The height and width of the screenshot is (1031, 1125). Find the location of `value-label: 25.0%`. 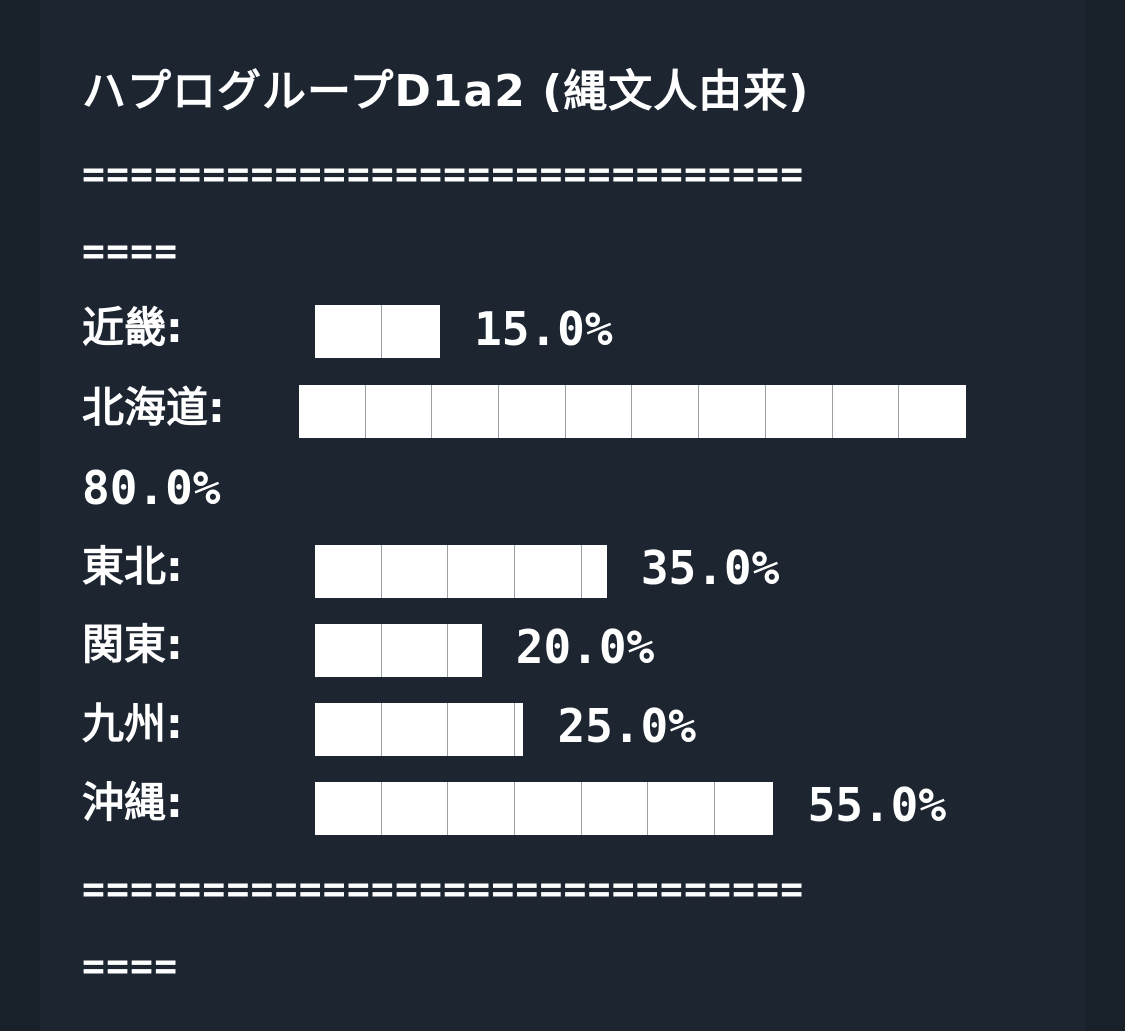

value-label: 25.0% is located at coordinates (626, 726).